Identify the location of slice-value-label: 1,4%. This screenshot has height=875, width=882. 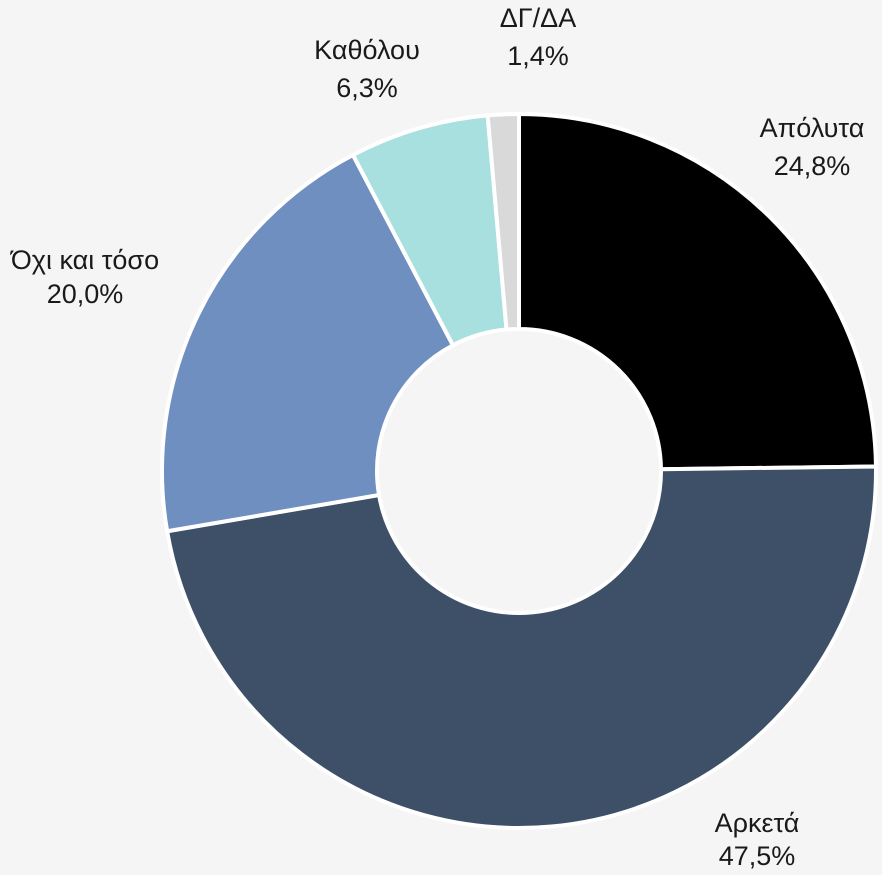
(538, 56).